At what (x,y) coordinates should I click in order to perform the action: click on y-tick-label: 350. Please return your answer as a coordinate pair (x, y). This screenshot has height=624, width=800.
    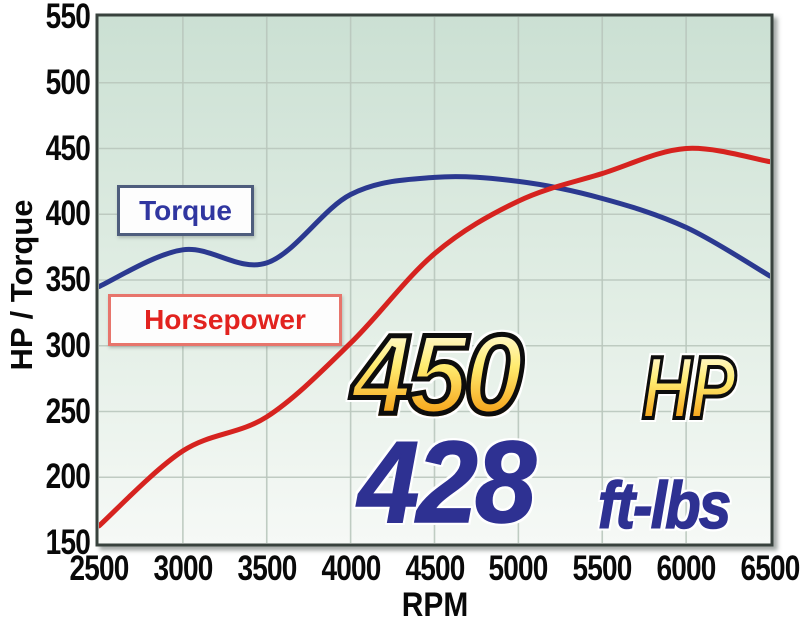
    Looking at the image, I should click on (68, 279).